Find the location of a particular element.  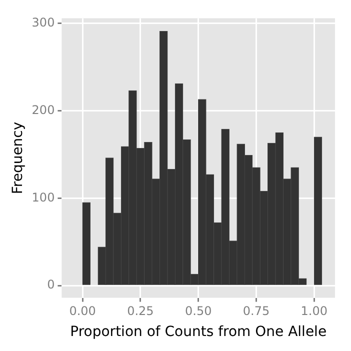

y-tick-label: 200 is located at coordinates (43, 109).